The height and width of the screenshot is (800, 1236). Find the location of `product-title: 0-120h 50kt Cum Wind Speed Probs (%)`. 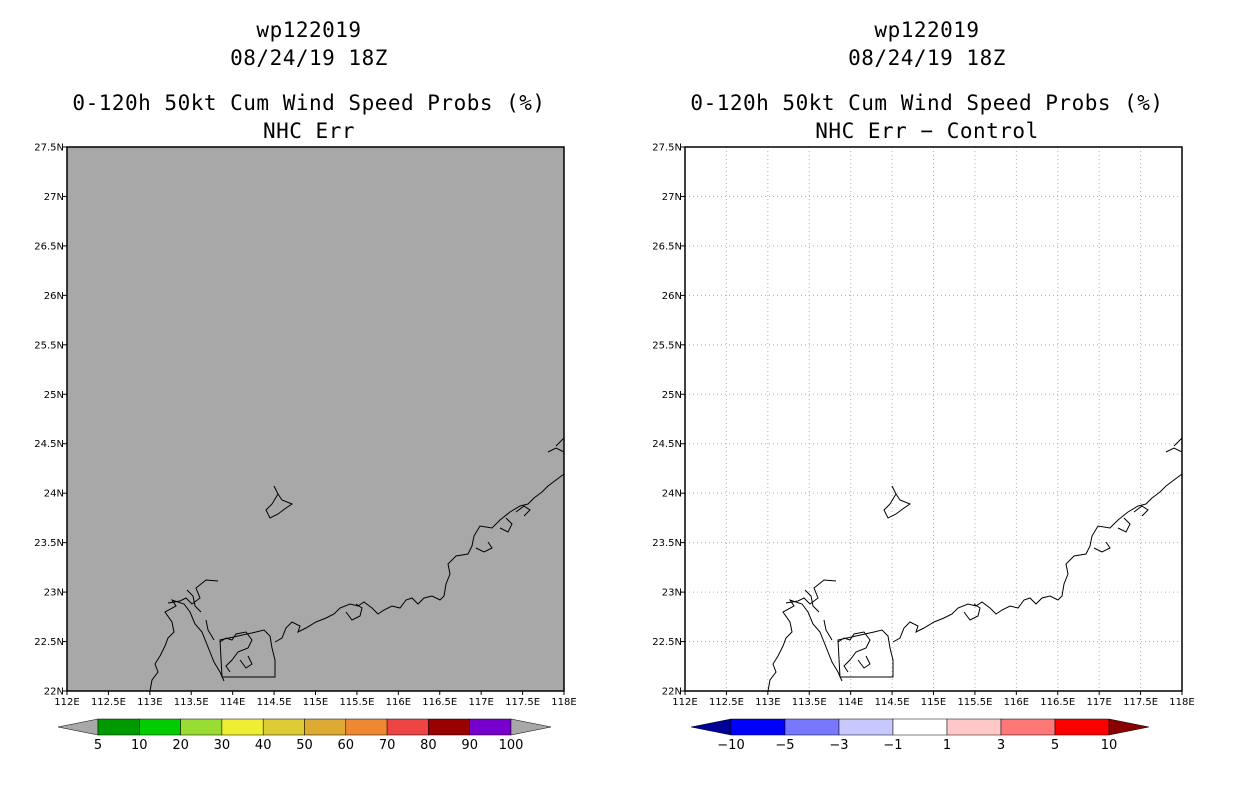

product-title: 0-120h 50kt Cum Wind Speed Probs (%) is located at coordinates (927, 103).